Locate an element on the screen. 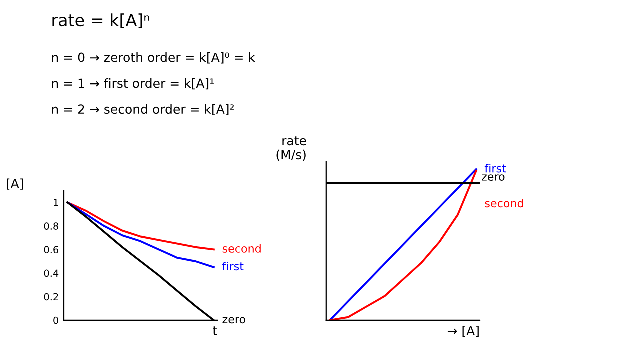 Image resolution: width=640 pixels, height=360 pixels. y-tick-label: 0.2 is located at coordinates (51, 297).